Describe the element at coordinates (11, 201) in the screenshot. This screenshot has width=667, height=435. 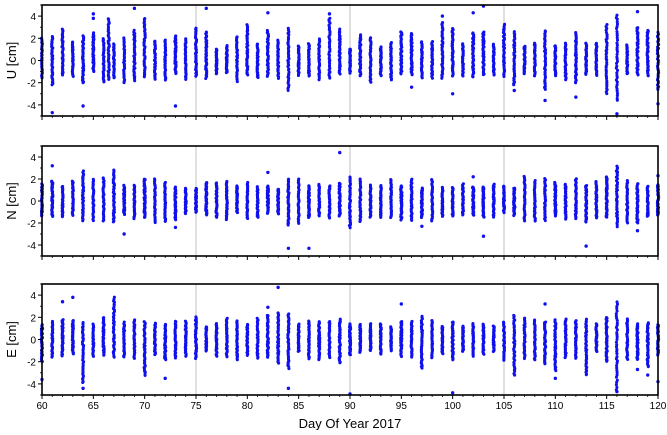
I see `y-axis-label: N [cm]` at that location.